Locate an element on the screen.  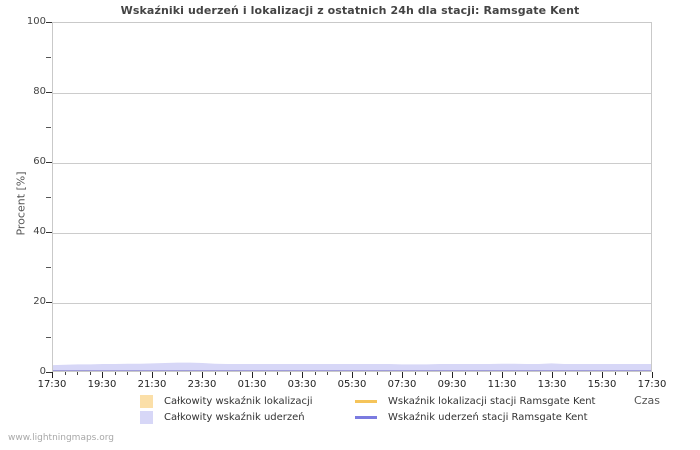
legend-entry: Całkowity wskaźnik uderzeń is located at coordinates (222, 417).